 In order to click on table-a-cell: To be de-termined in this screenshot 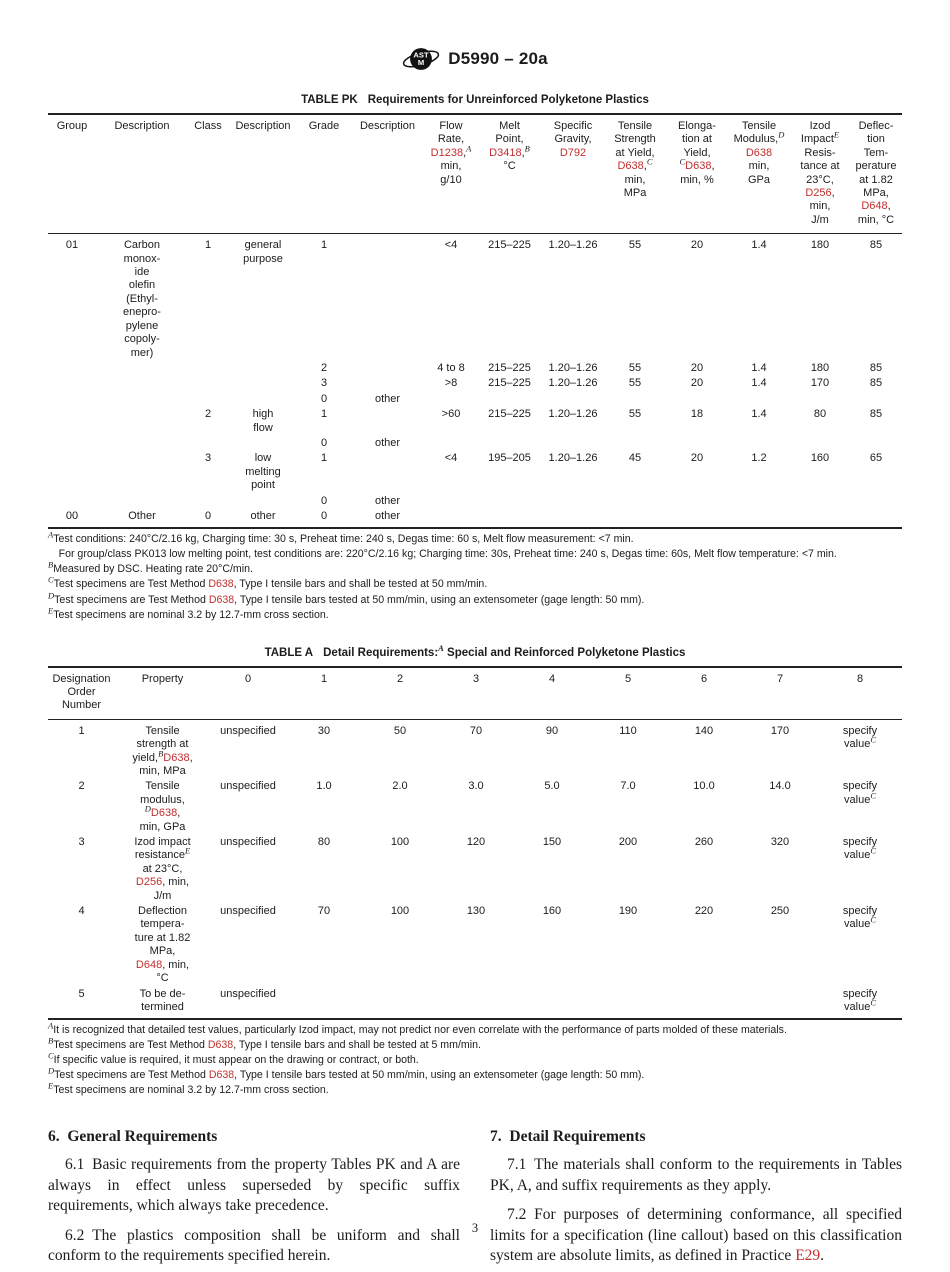, I will do `click(162, 1000)`.